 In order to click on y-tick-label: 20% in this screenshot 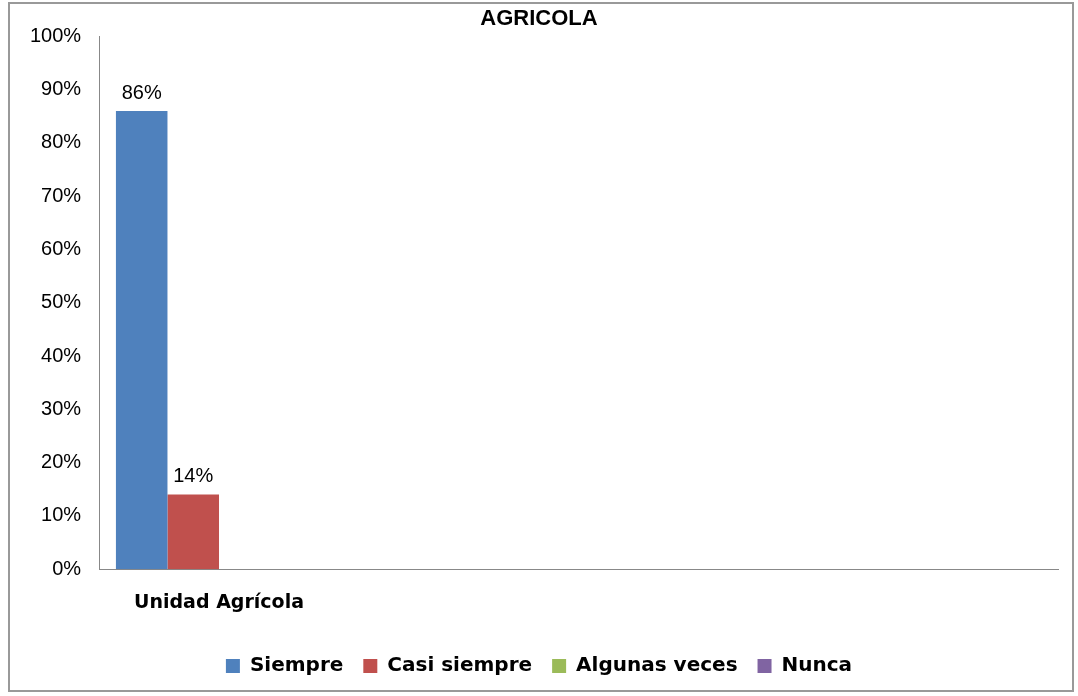, I will do `click(61, 461)`.